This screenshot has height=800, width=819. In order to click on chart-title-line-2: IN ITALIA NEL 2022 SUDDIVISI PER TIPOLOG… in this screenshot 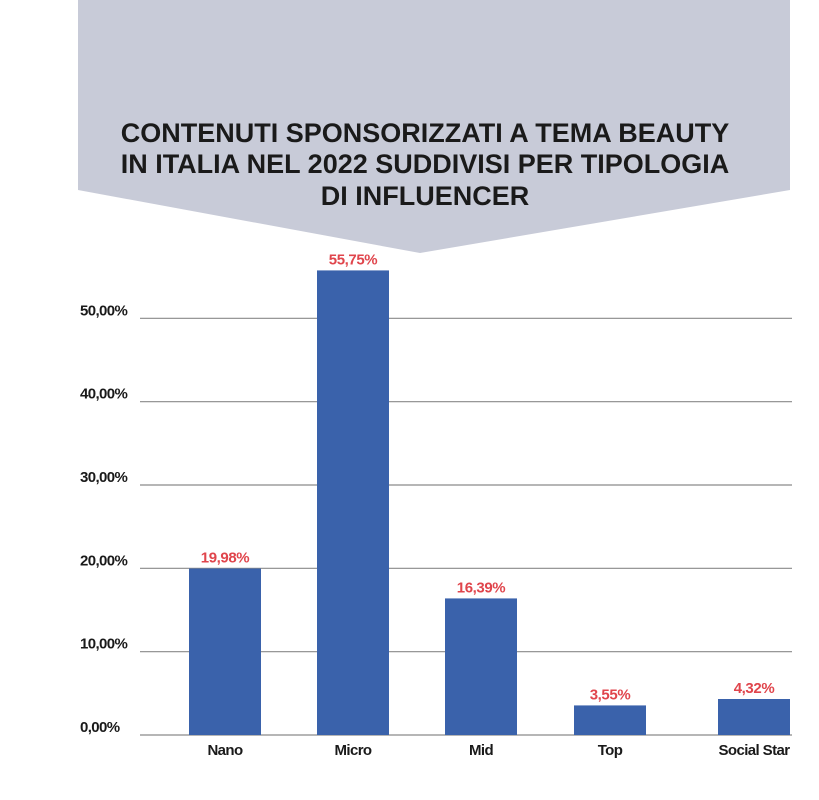, I will do `click(425, 164)`.